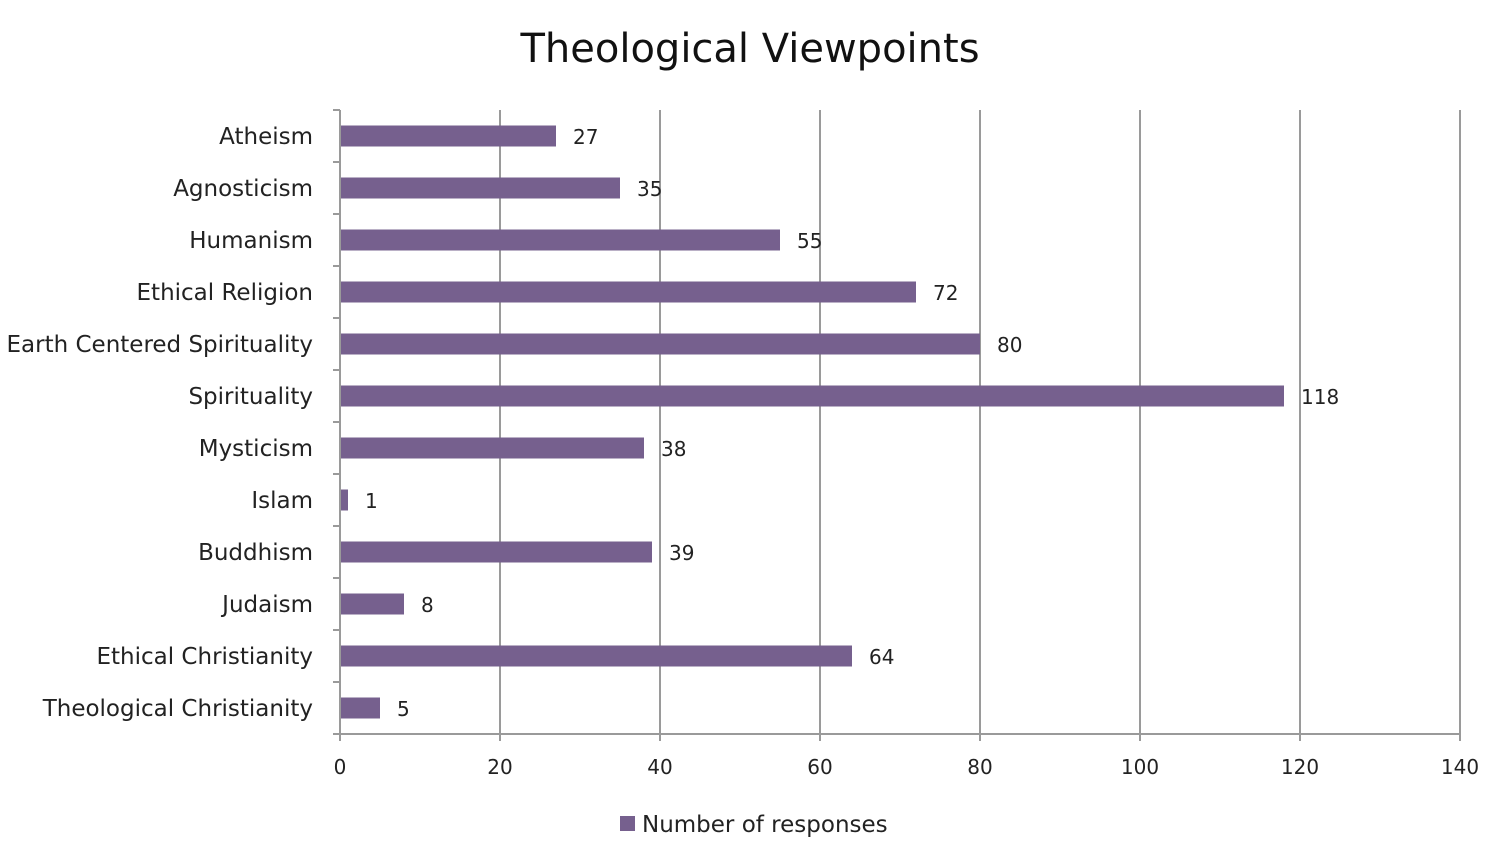 The height and width of the screenshot is (852, 1500). I want to click on legend-swatch, so click(627, 823).